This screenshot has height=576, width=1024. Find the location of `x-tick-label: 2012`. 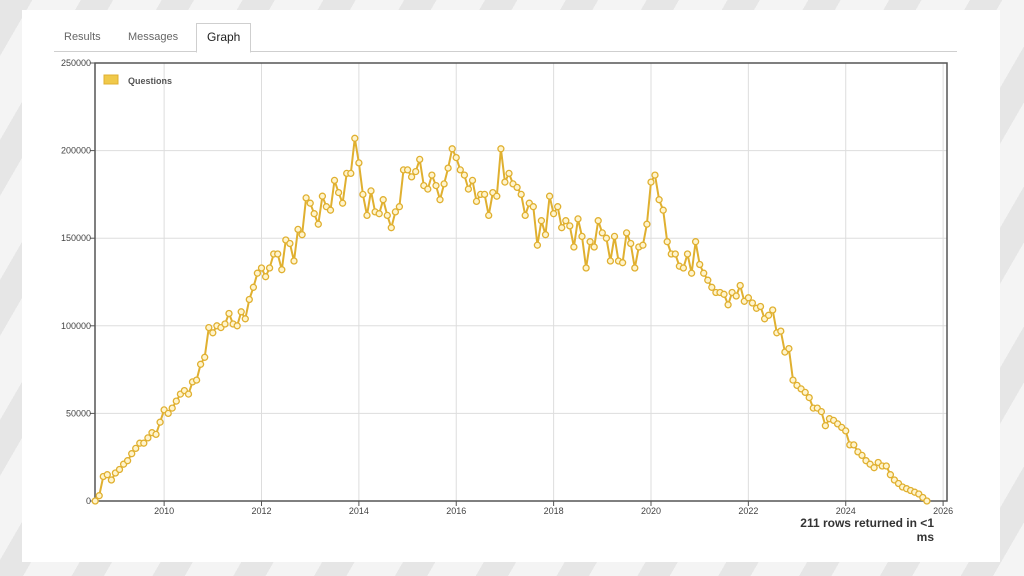

x-tick-label: 2012 is located at coordinates (261, 511).